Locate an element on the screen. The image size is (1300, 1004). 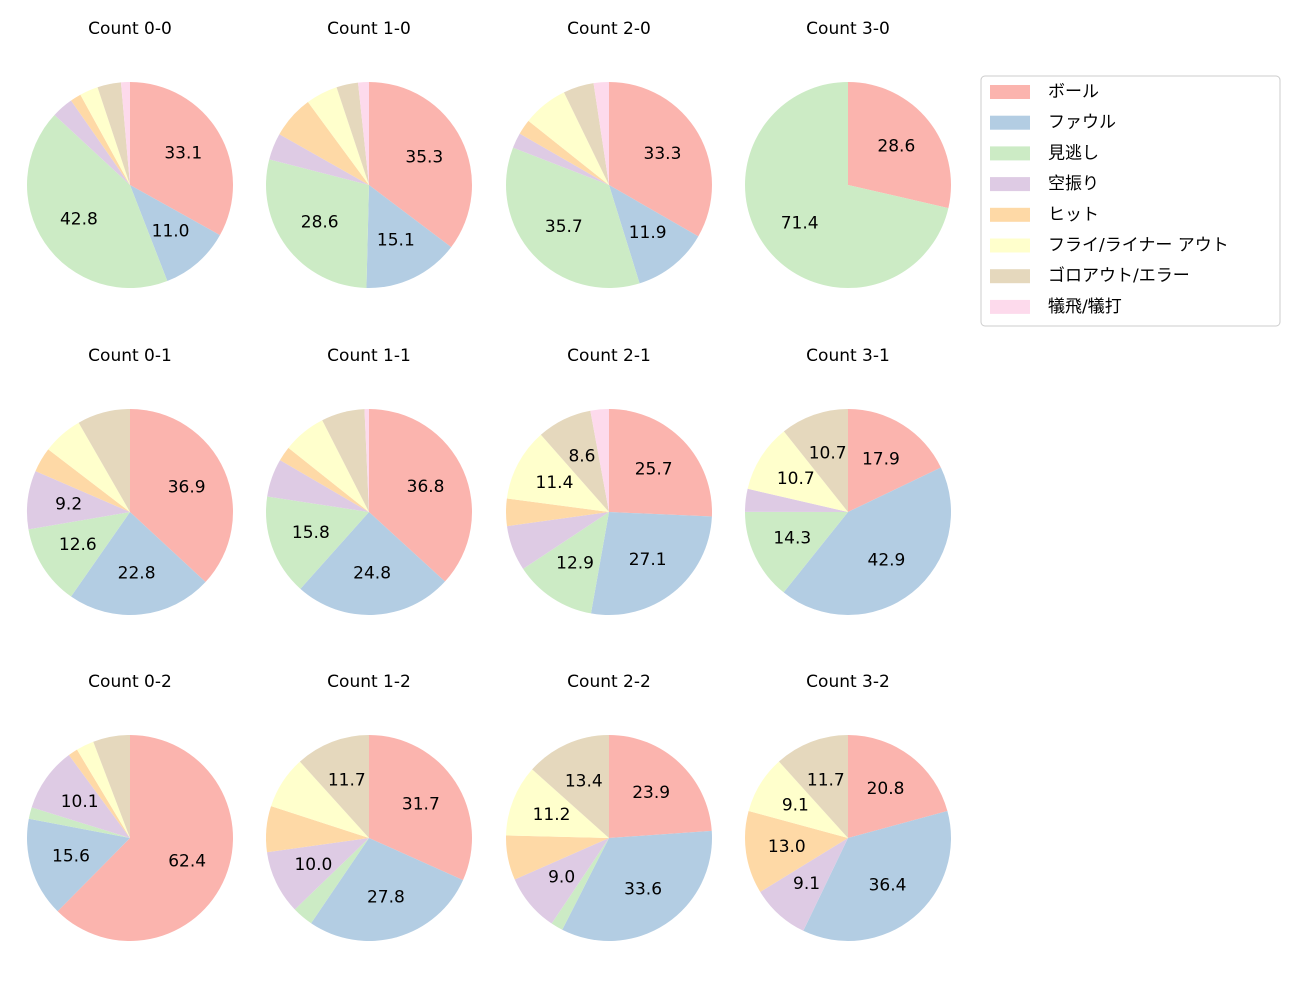
value-label: 10.1 is located at coordinates (80, 802).